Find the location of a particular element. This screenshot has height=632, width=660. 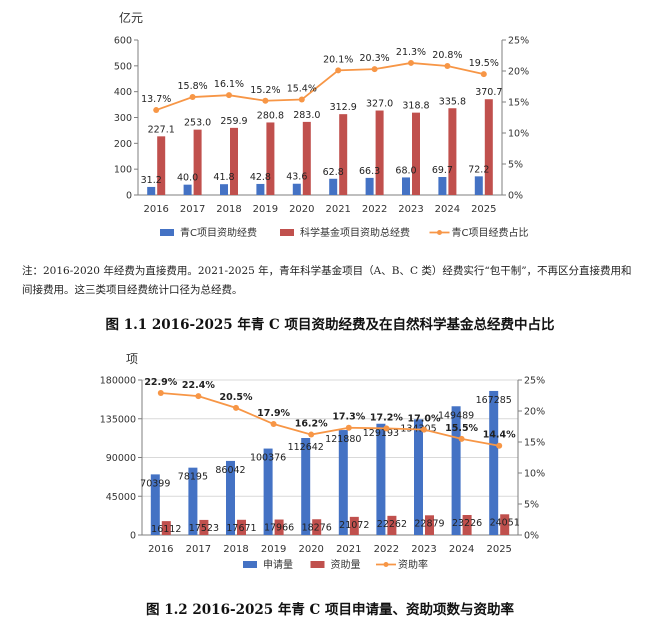

y-tick-label: 400 is located at coordinates (123, 92).